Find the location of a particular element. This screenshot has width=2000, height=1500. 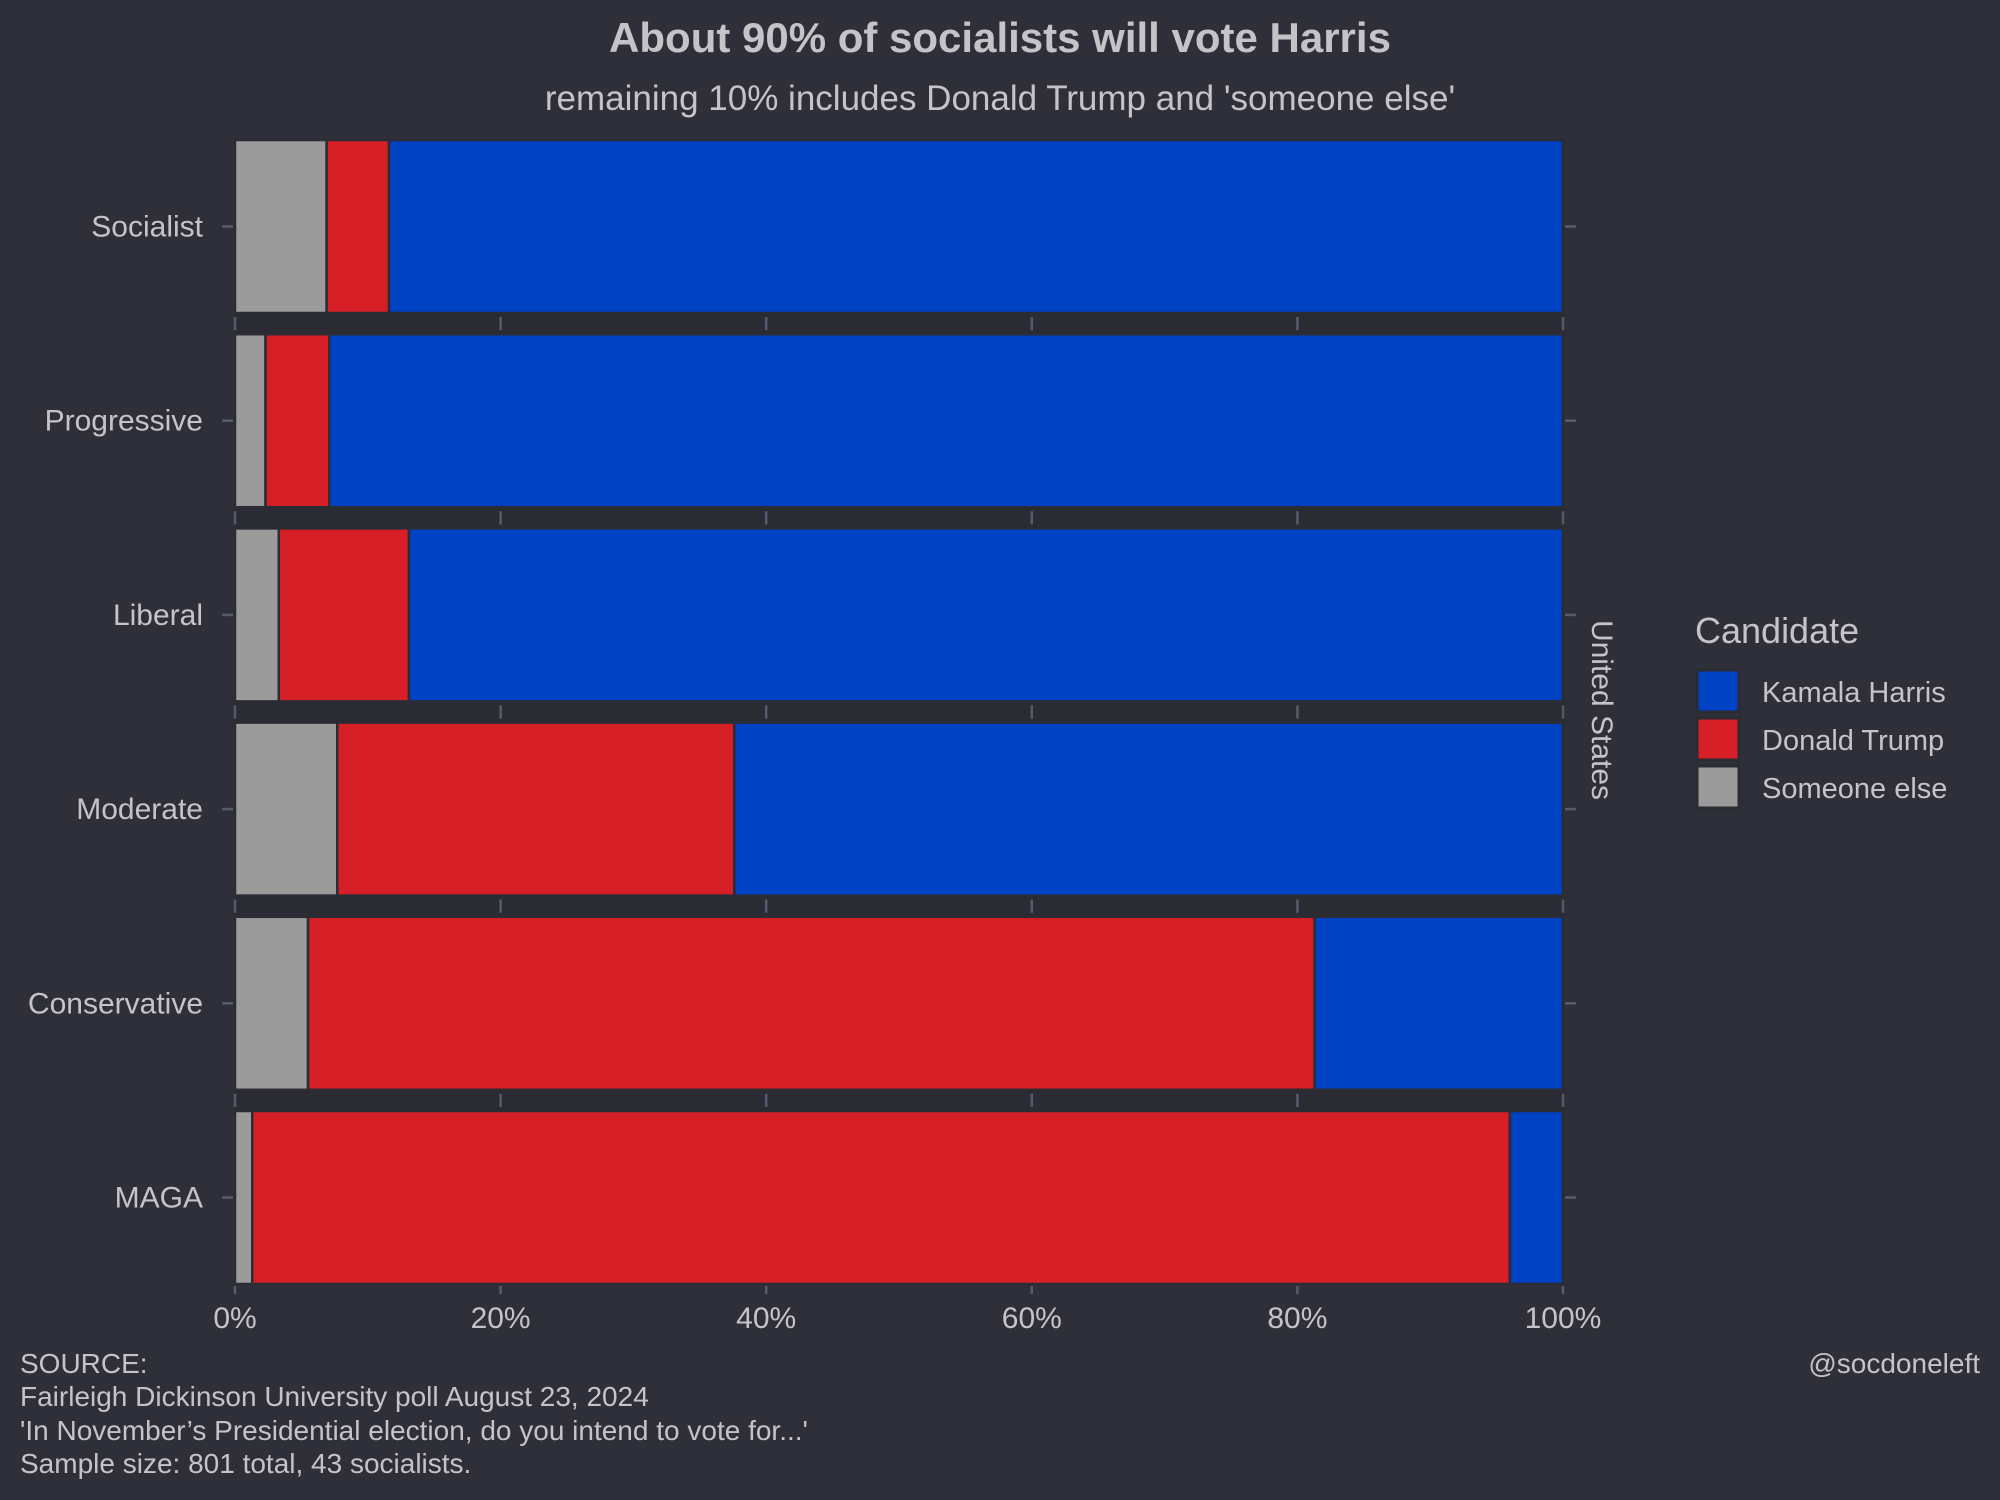

facet-panel-conservative: Conservative is located at coordinates (802, 1012).